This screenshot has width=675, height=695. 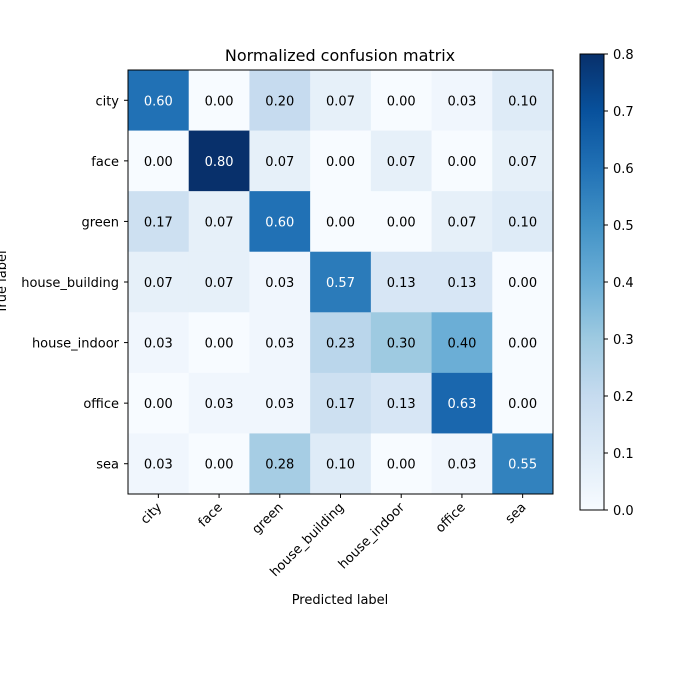 I want to click on cell-value-label: 0.28, so click(x=279, y=465).